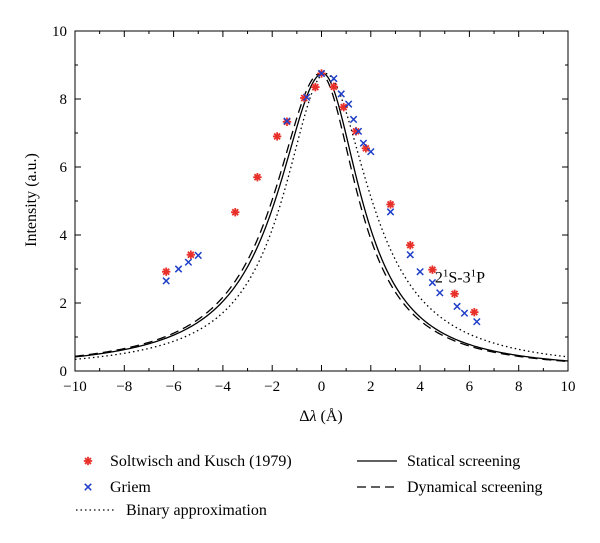  I want to click on x-axis-label-var: λ, so click(313, 416).